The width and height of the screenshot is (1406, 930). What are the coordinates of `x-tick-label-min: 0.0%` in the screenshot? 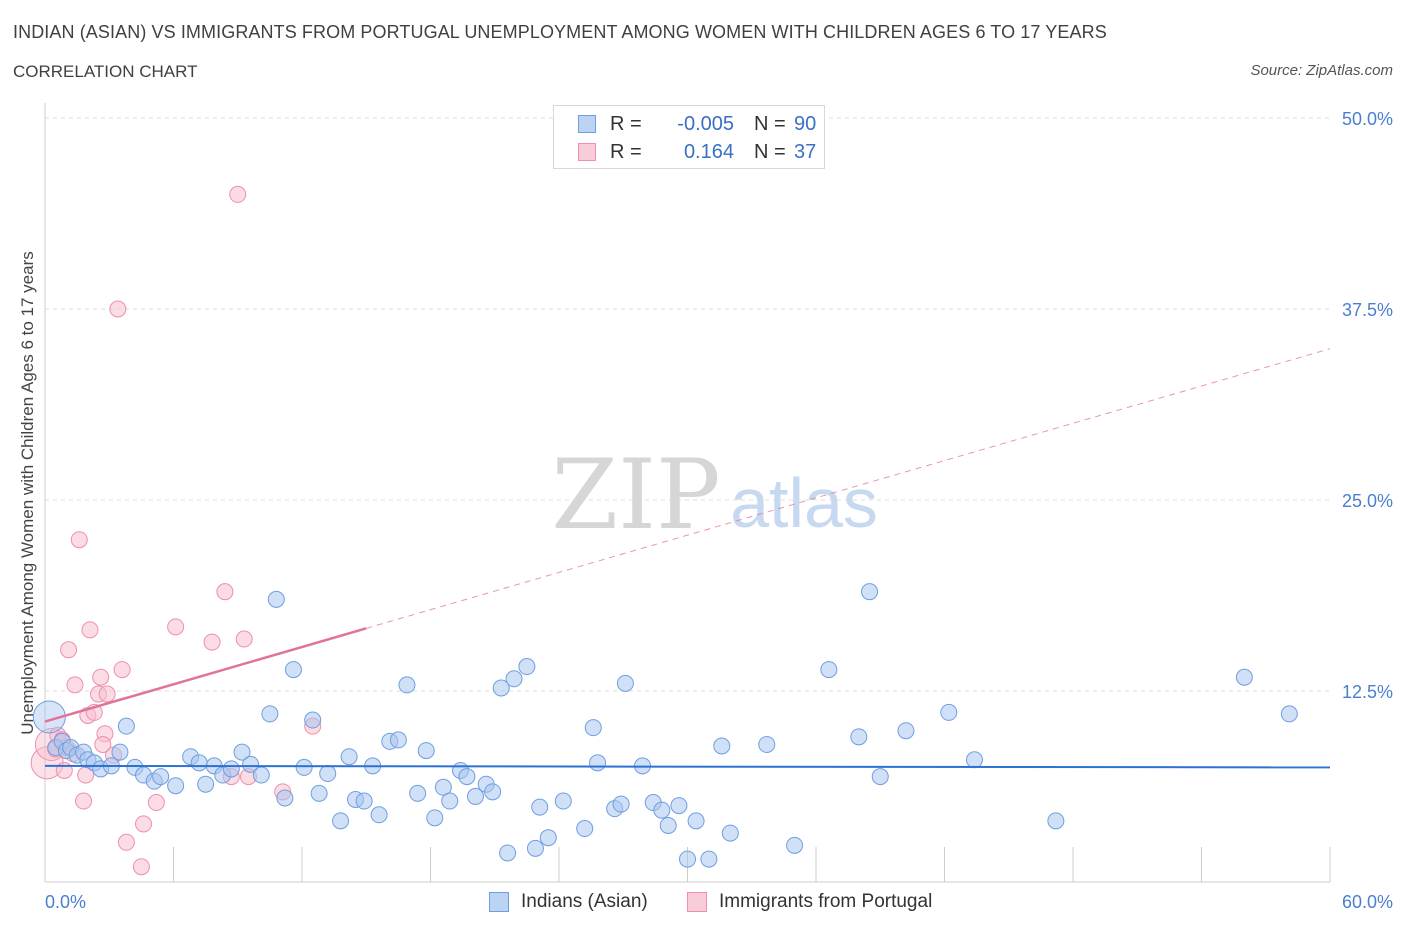 It's located at (65, 902).